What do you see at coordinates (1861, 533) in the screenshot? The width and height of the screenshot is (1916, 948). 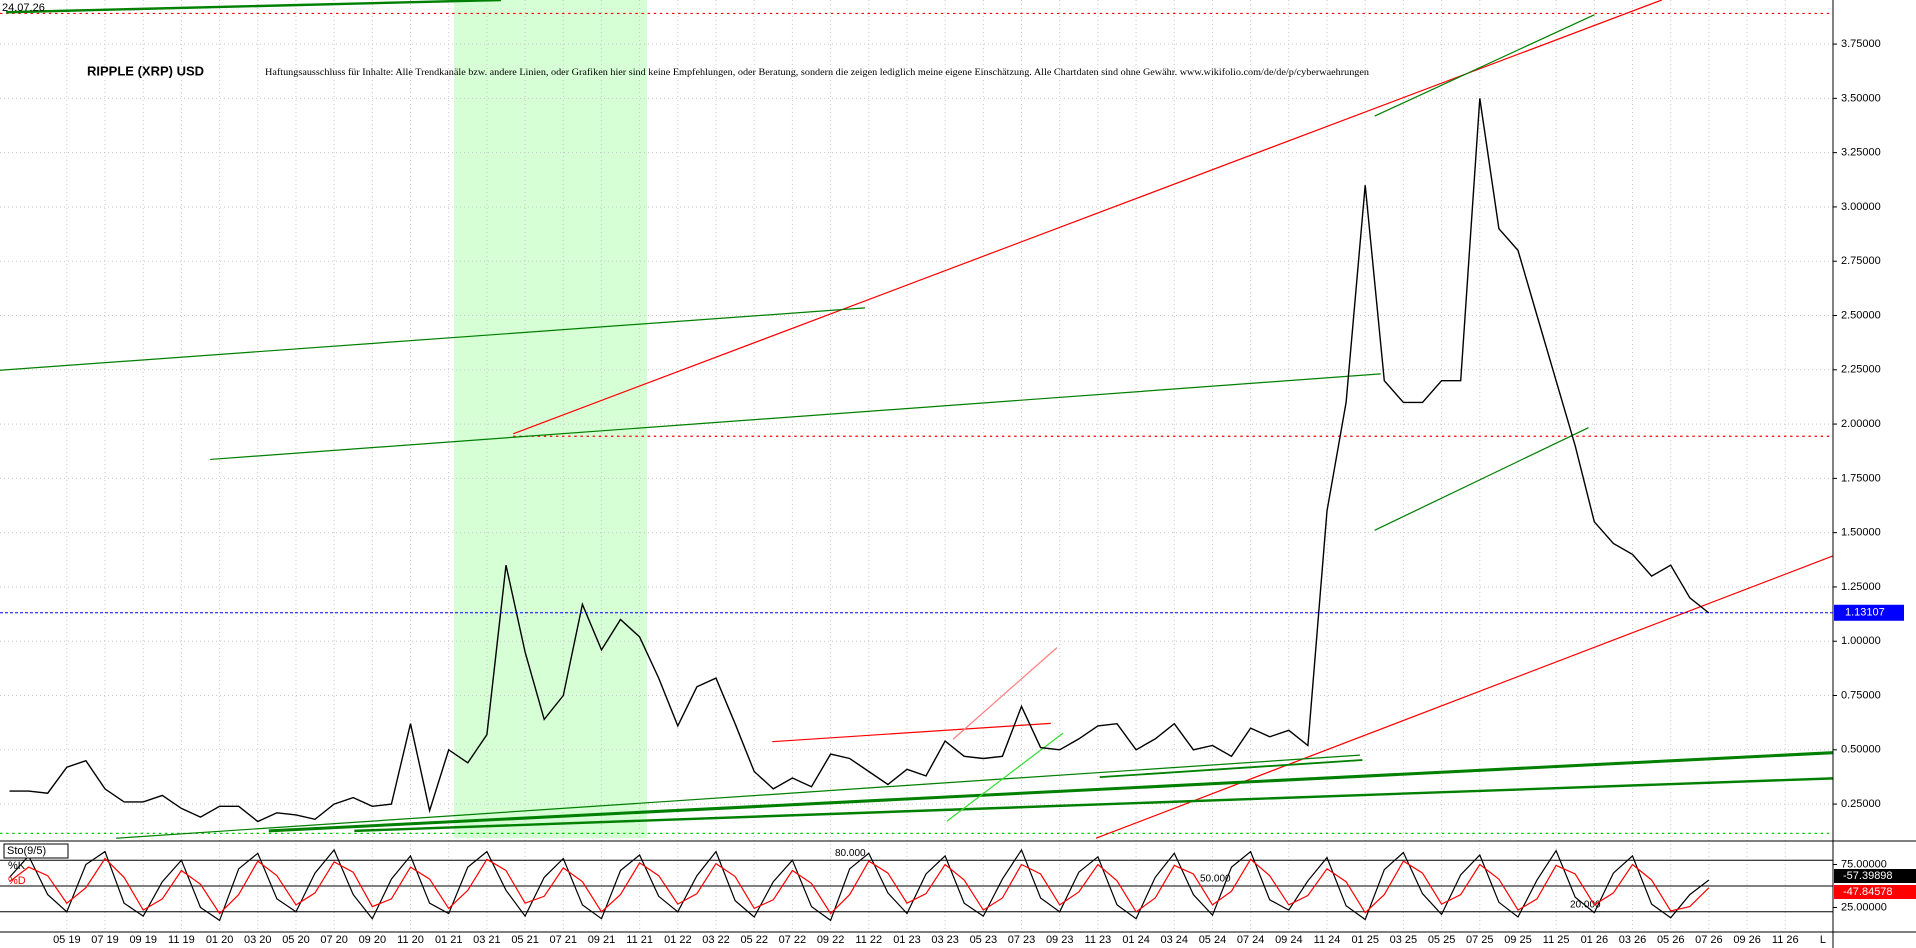 I see `y-tick-label: 1.50000` at bounding box center [1861, 533].